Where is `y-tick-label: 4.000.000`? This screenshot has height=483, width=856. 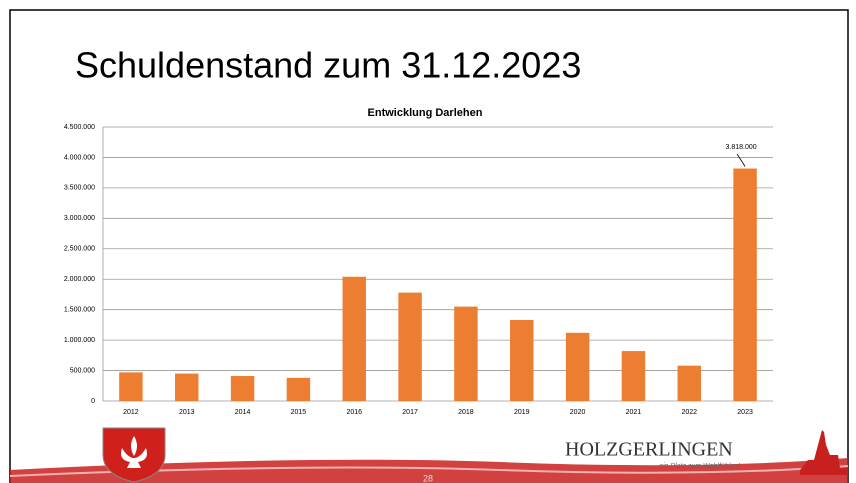
y-tick-label: 4.000.000 is located at coordinates (79, 157).